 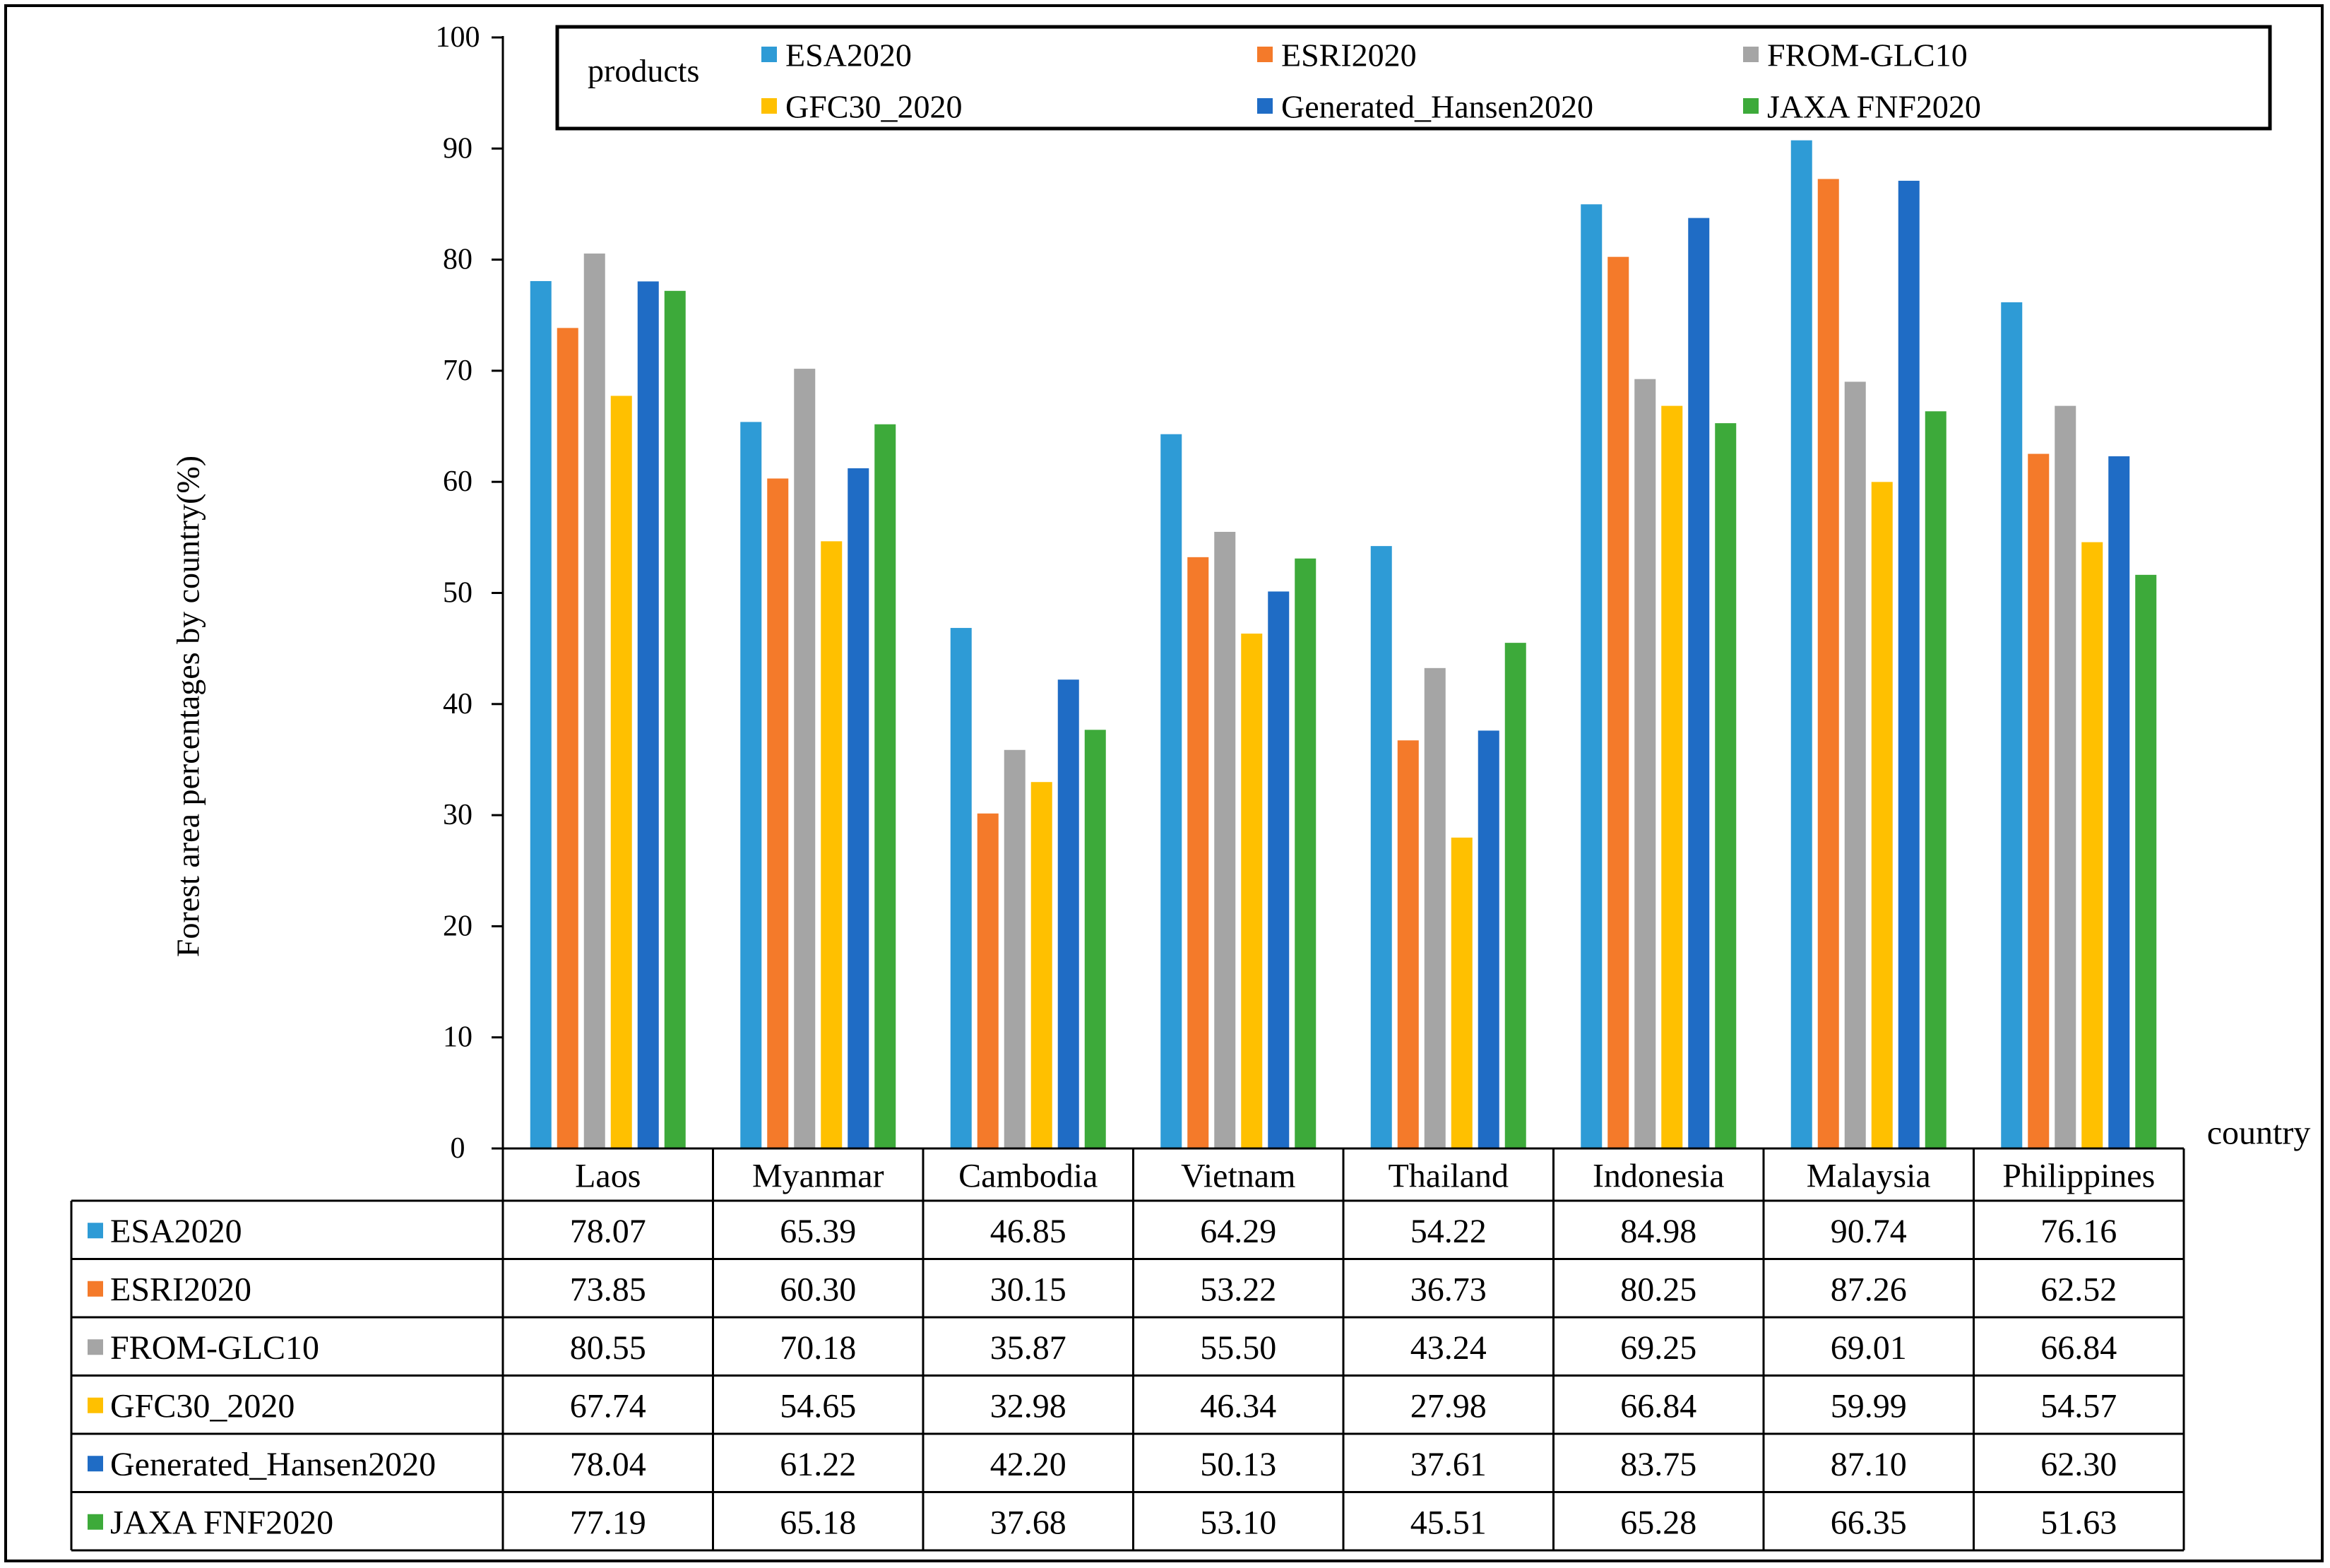 What do you see at coordinates (1028, 1289) in the screenshot?
I see `table-cell: 30.15` at bounding box center [1028, 1289].